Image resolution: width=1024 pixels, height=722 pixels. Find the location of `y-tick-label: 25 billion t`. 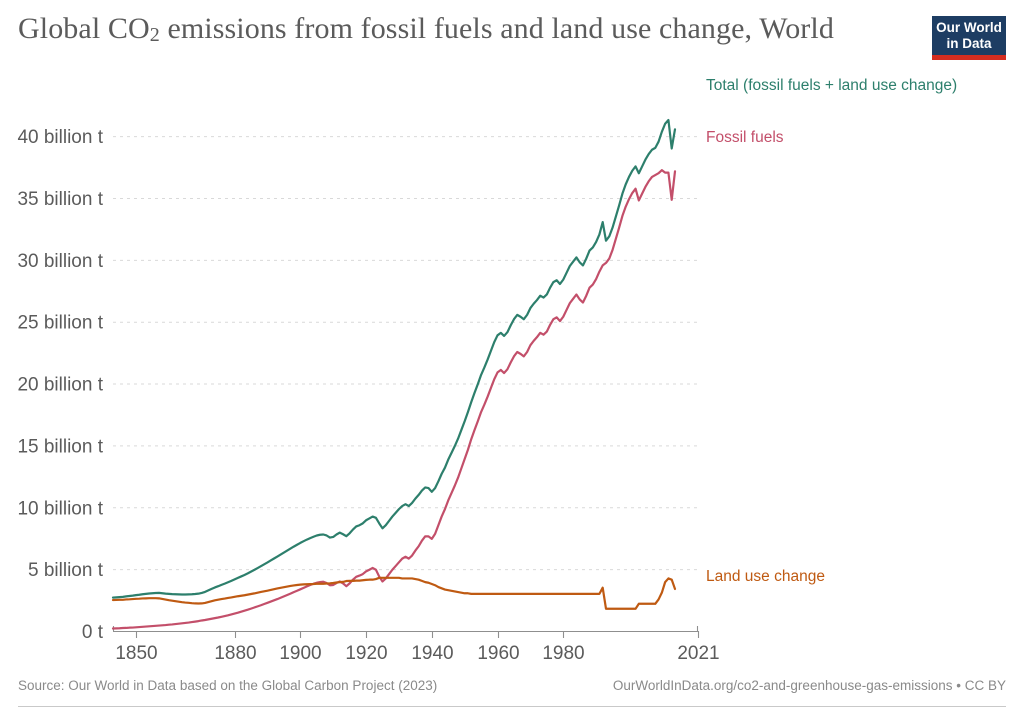

y-tick-label: 25 billion t is located at coordinates (60, 323).